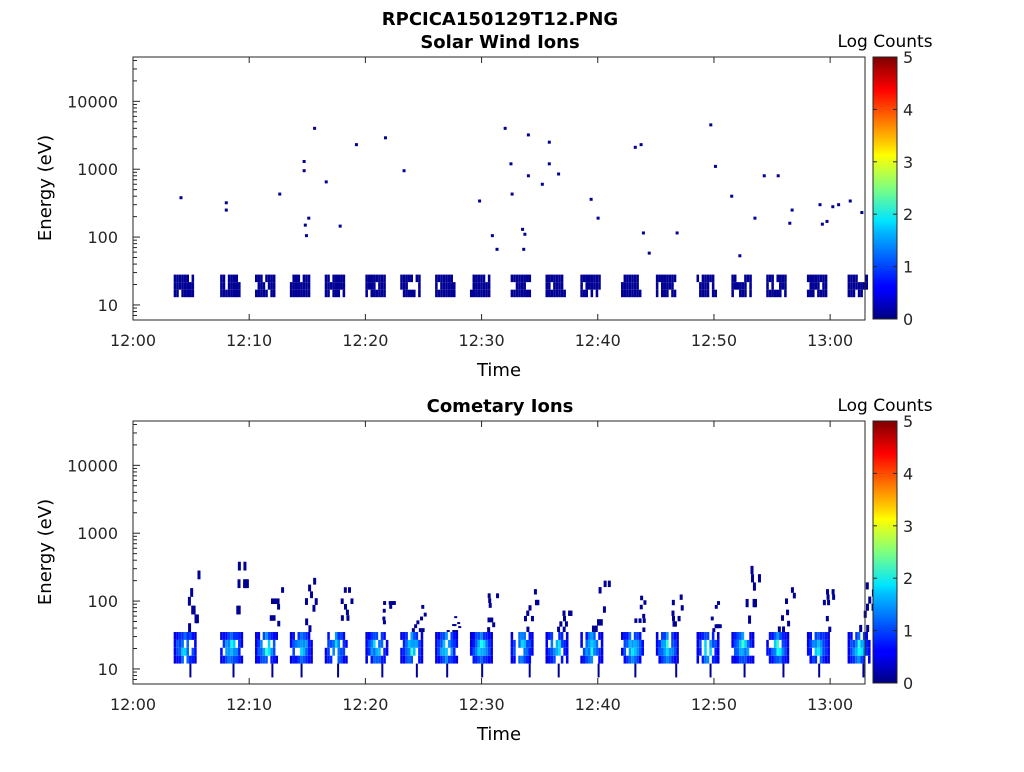 The image size is (1024, 772). I want to click on colorbar-bottom: Log Counts 0 1 2 3 4 5, so click(884, 544).